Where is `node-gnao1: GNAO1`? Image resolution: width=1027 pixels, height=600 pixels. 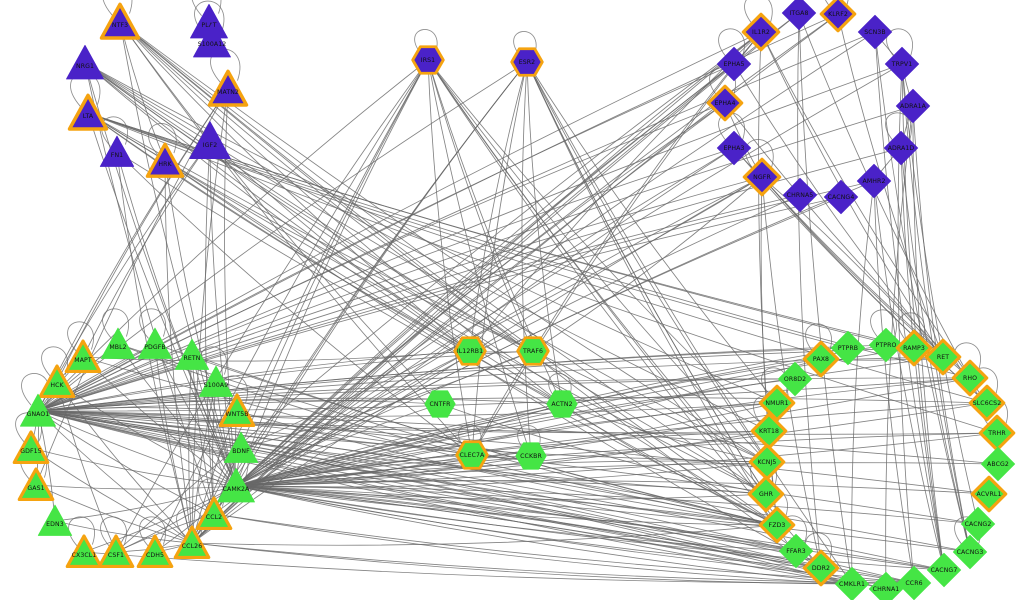 node-gnao1: GNAO1 is located at coordinates (38, 411).